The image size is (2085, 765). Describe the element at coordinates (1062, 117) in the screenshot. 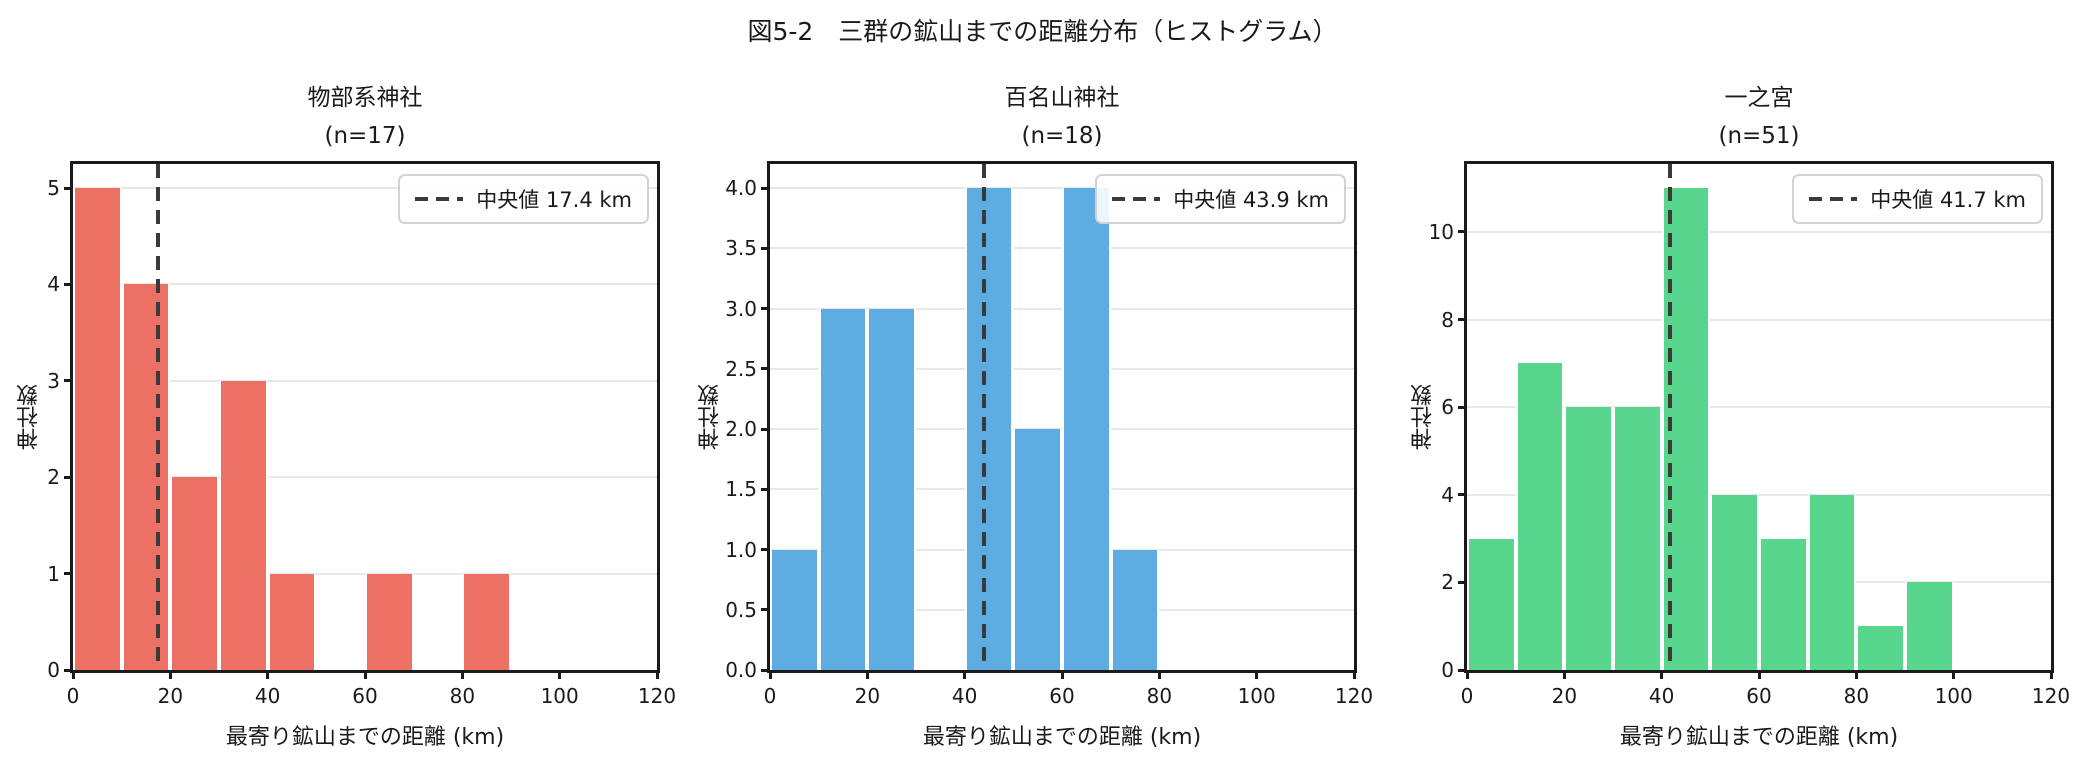

I see `subplot-title: 百名山神社 (n=18)` at that location.